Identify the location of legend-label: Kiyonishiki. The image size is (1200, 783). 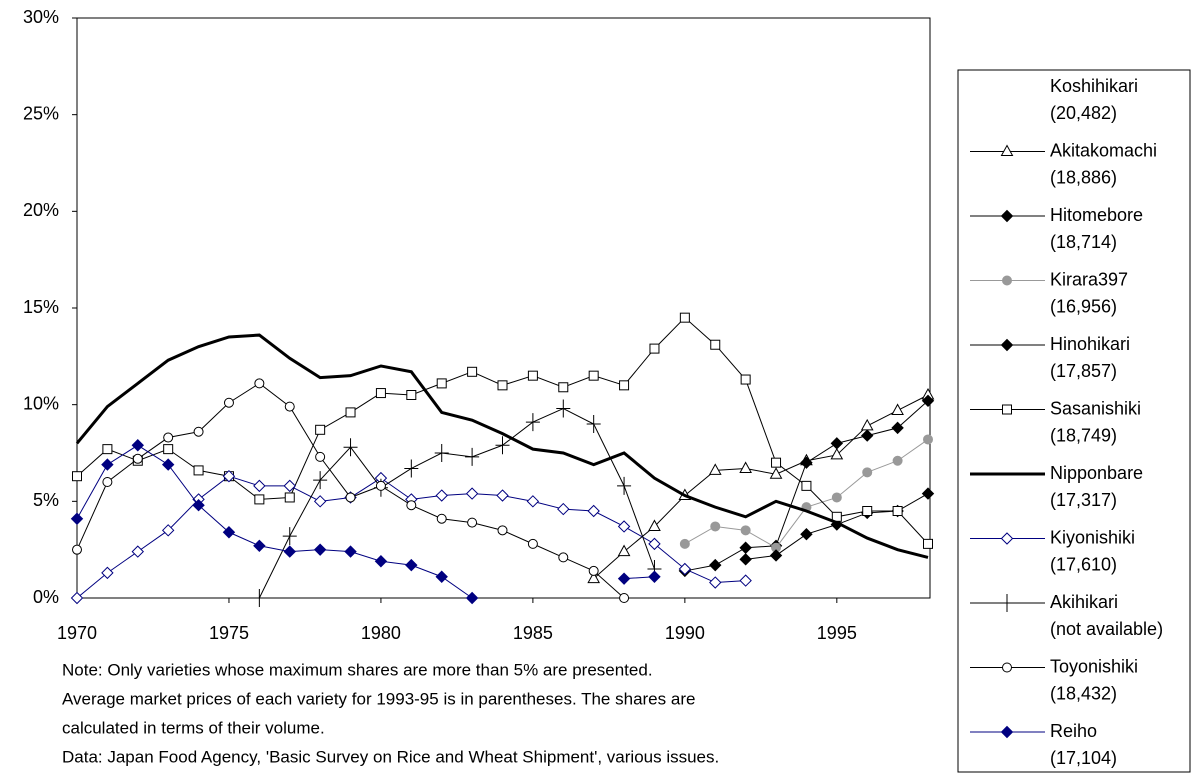
(1092, 537).